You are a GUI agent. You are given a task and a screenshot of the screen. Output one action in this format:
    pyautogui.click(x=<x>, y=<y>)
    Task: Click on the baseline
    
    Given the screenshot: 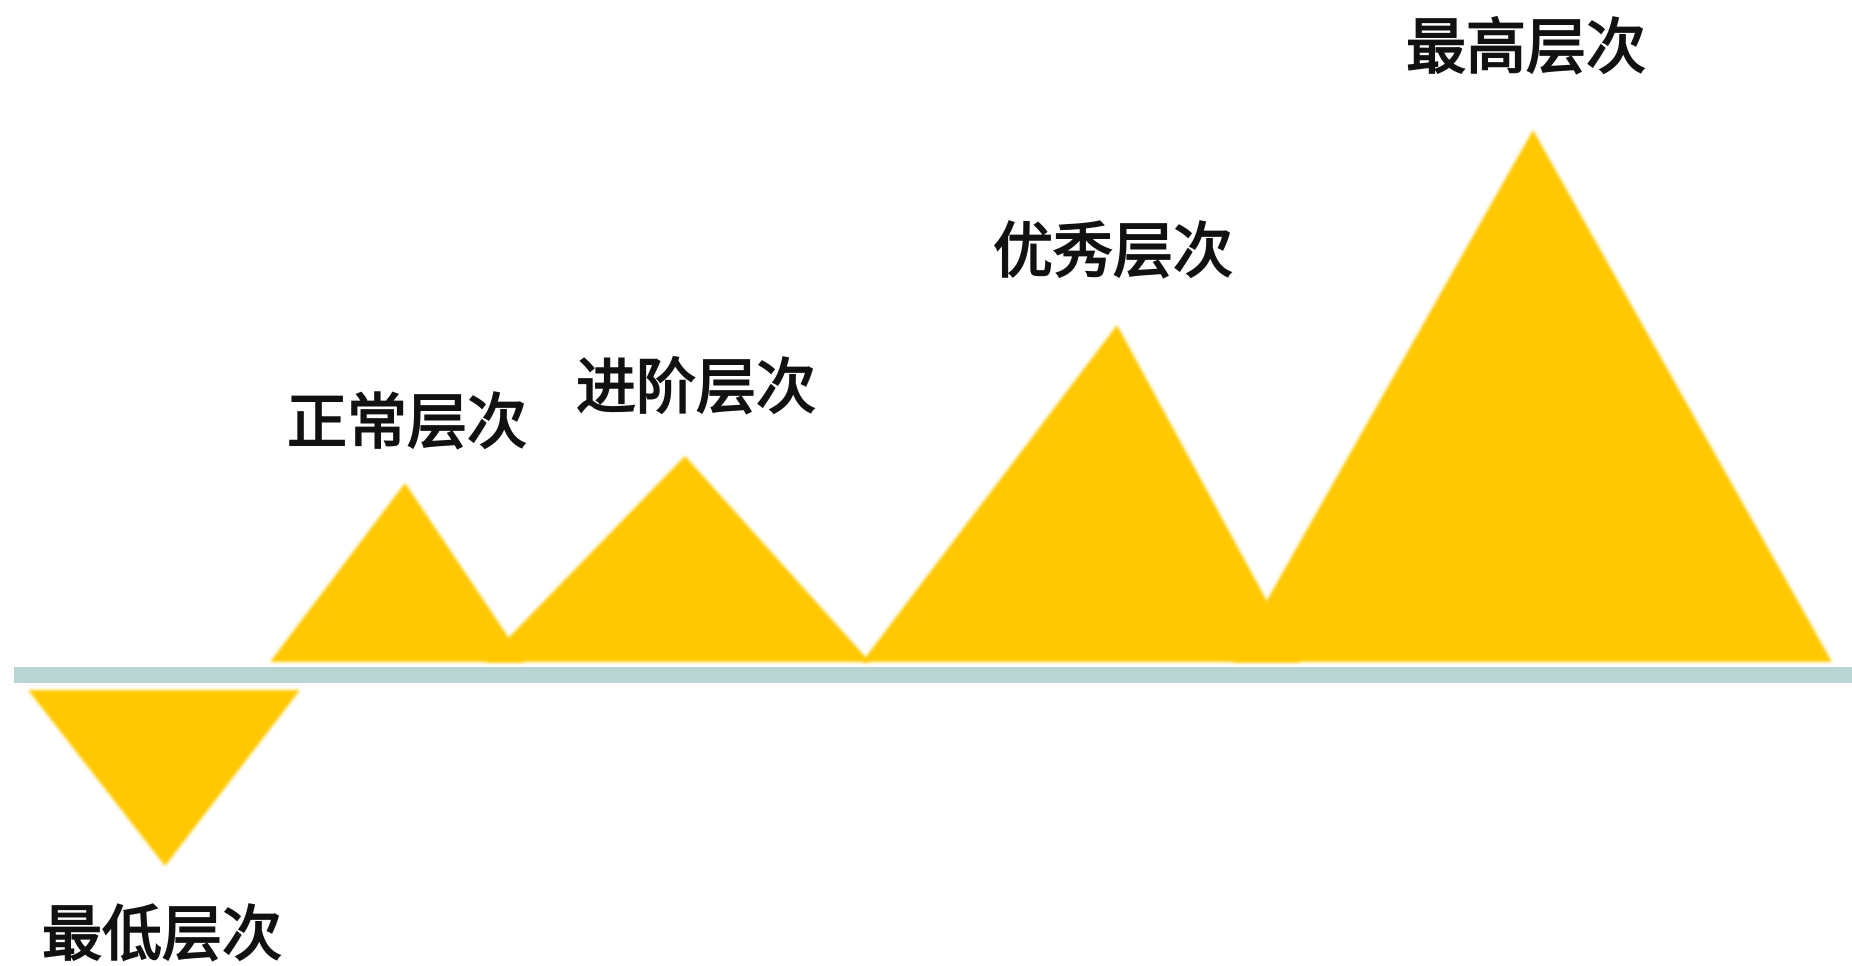 What is the action you would take?
    pyautogui.click(x=933, y=675)
    